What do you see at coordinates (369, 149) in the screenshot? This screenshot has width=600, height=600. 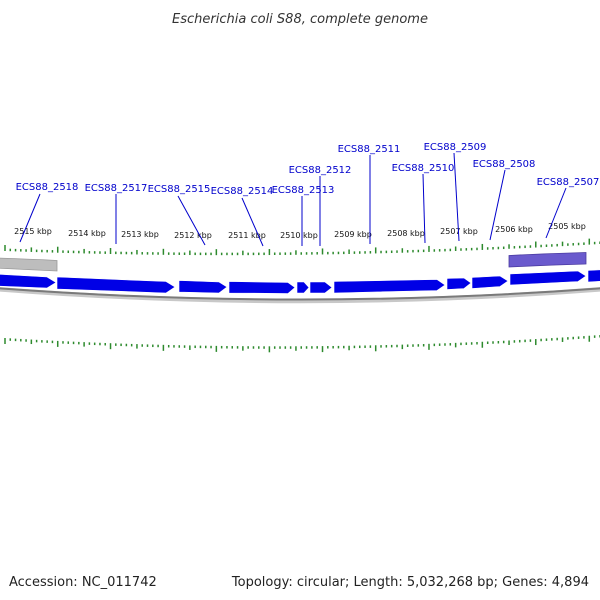 I see `gene-label: ECS88_2511` at bounding box center [369, 149].